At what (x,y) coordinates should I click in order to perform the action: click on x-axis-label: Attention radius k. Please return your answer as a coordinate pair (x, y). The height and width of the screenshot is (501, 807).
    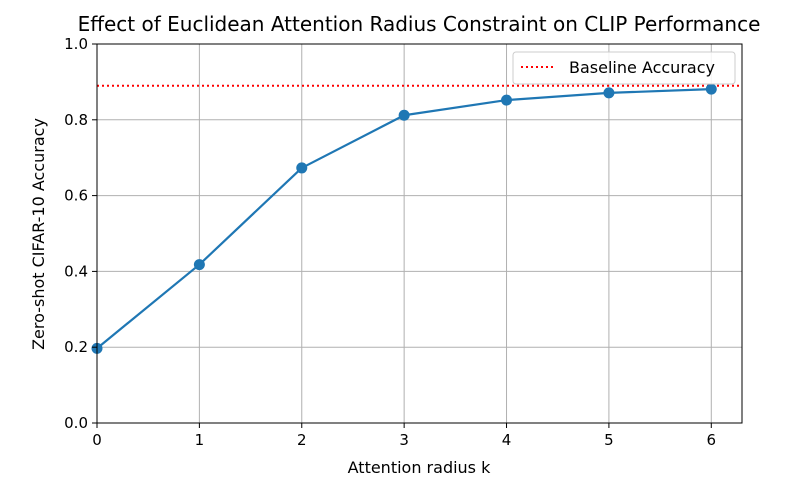
    Looking at the image, I should click on (419, 467).